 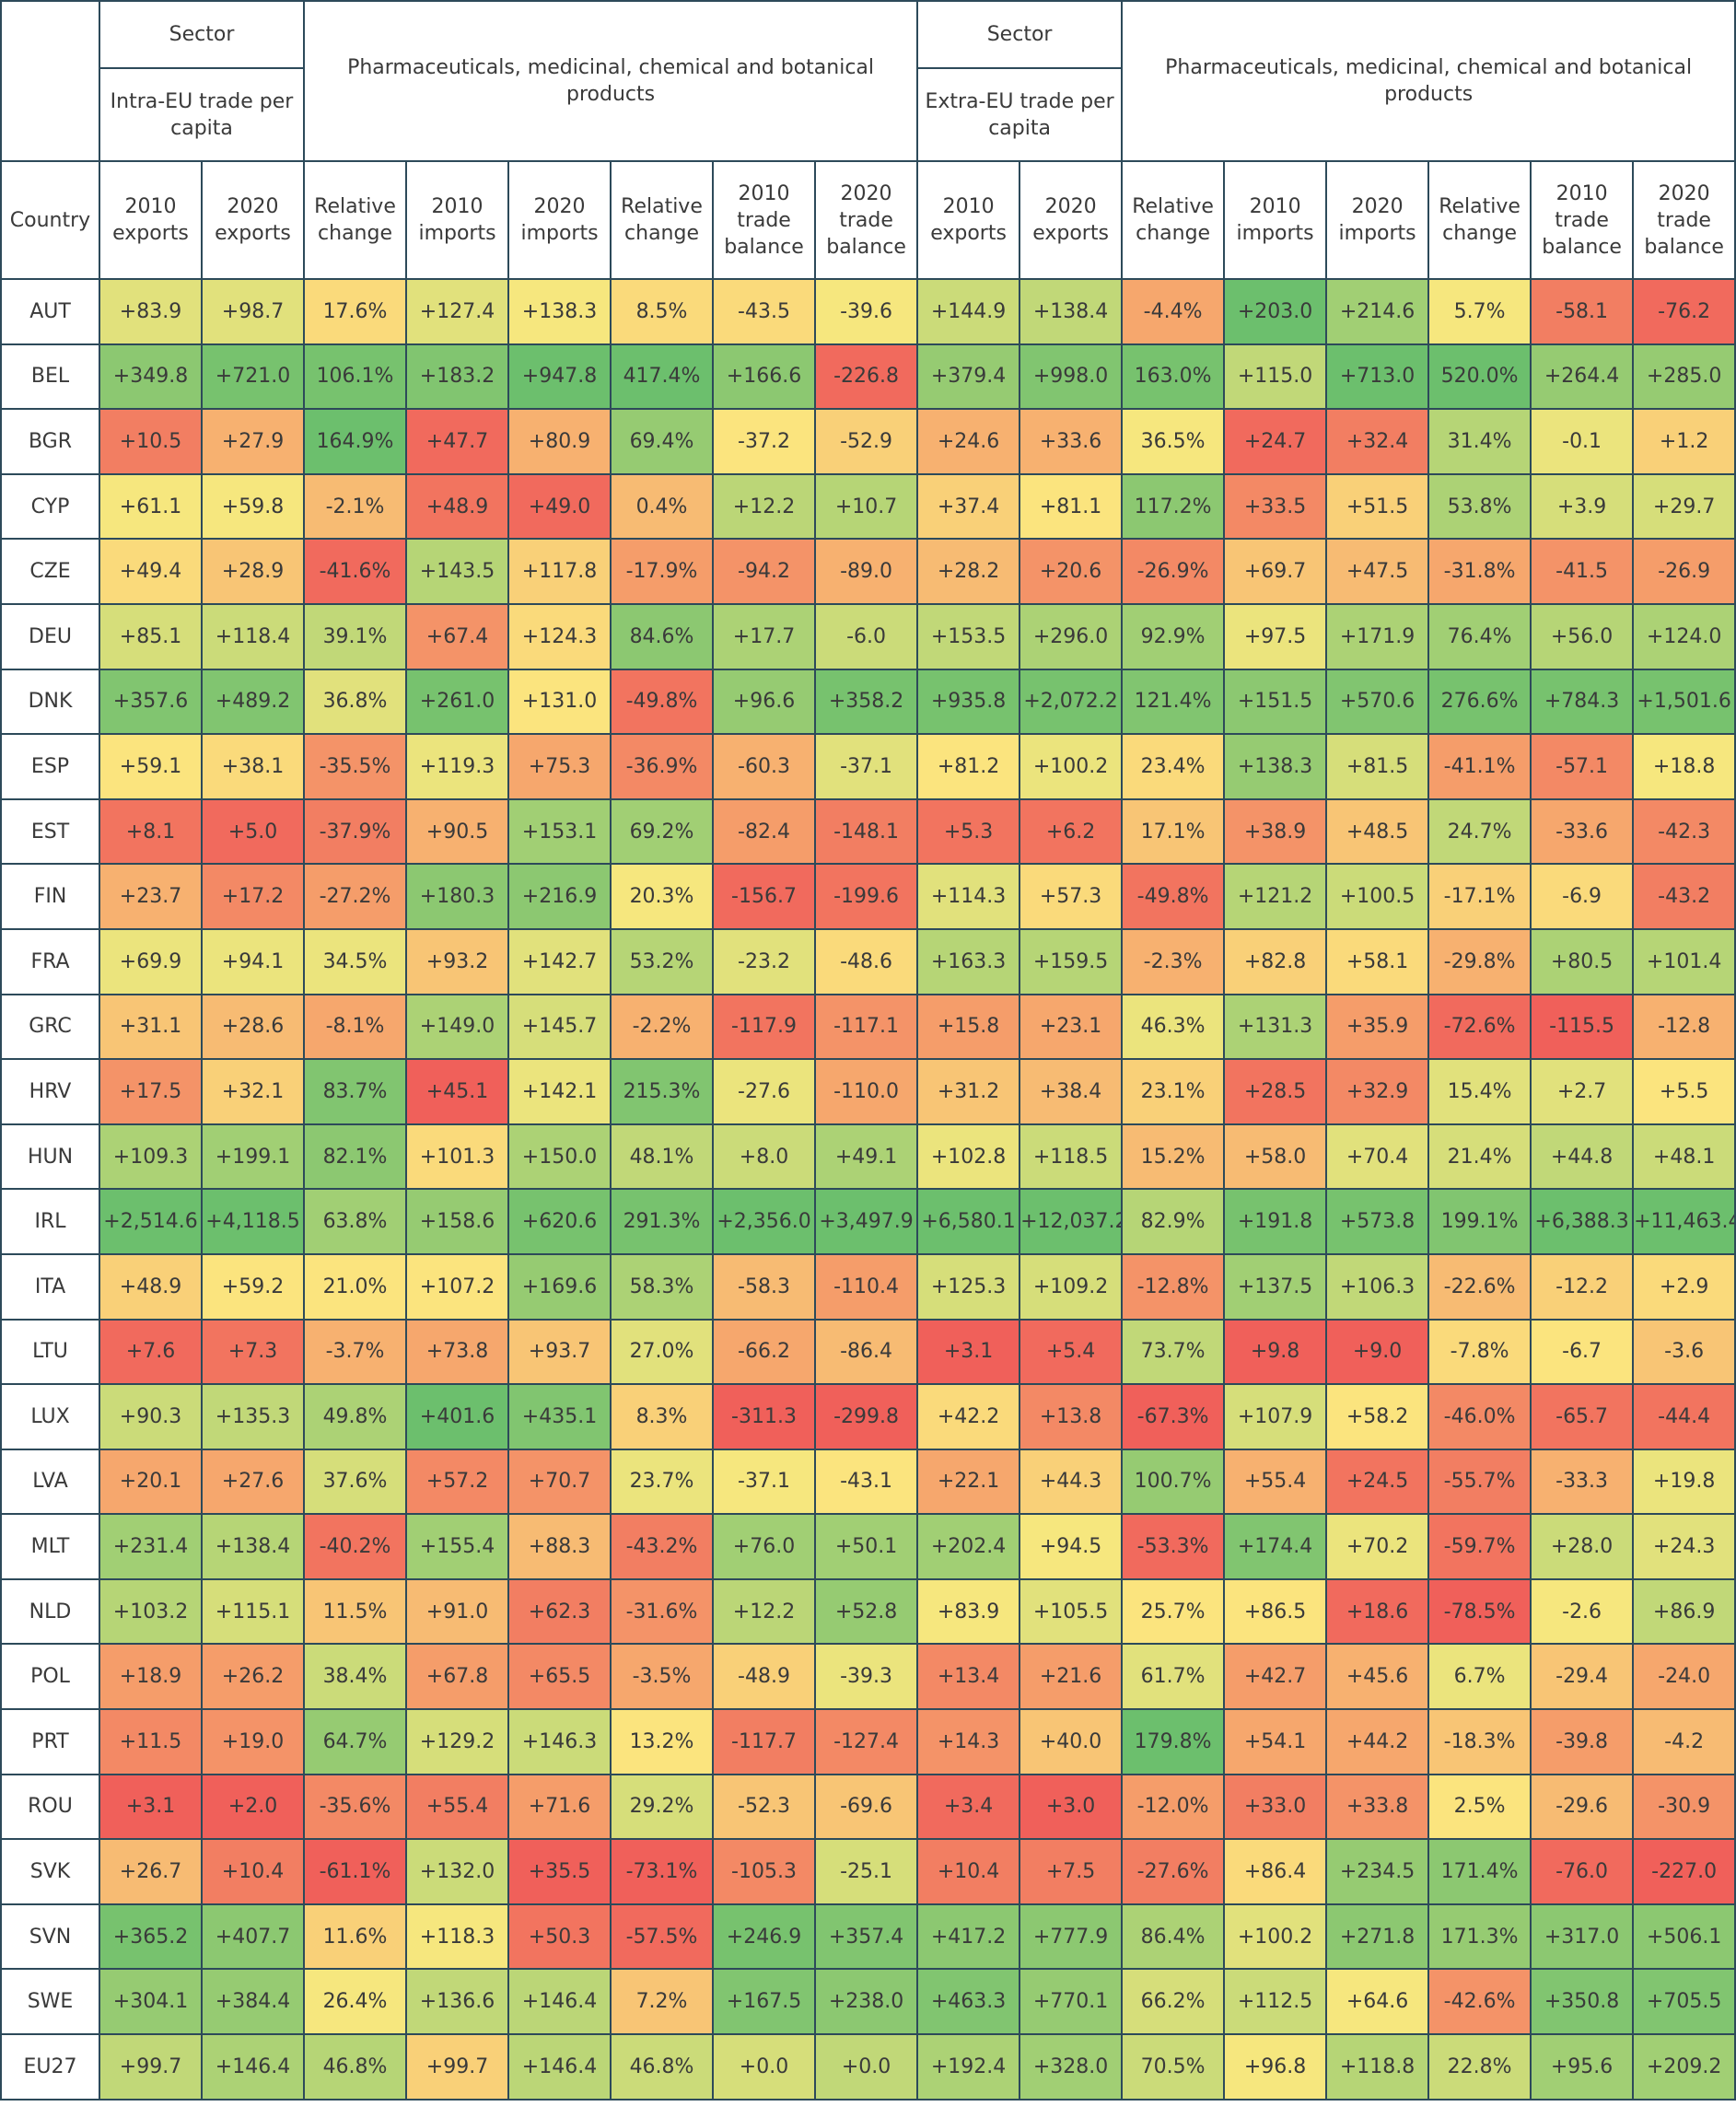 I want to click on intra-value-cell: +127.4, so click(x=457, y=311).